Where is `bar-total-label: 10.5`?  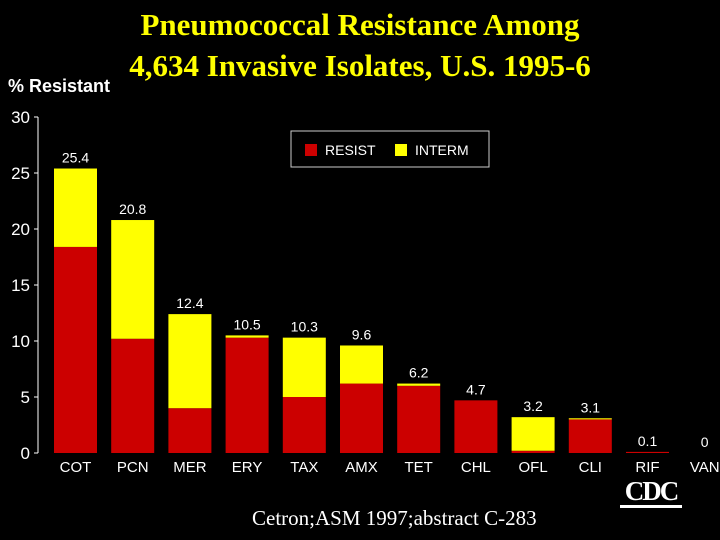
bar-total-label: 10.5 is located at coordinates (246, 324).